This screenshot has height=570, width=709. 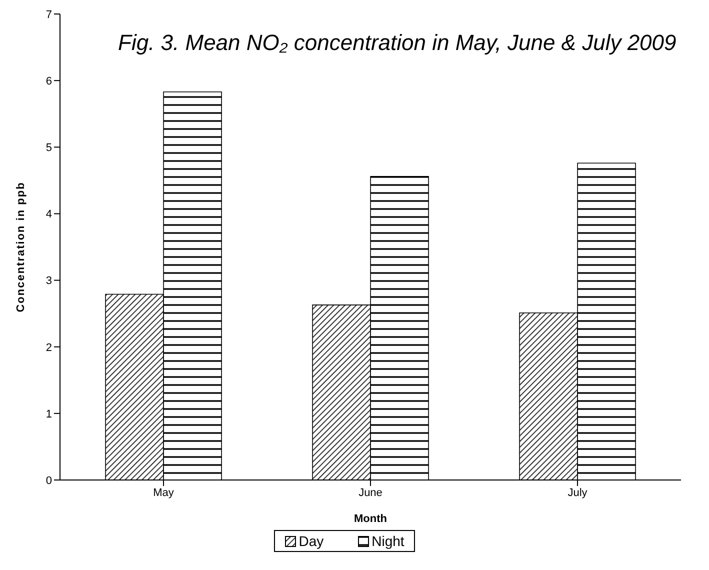 I want to click on legend-label: Night, so click(x=387, y=541).